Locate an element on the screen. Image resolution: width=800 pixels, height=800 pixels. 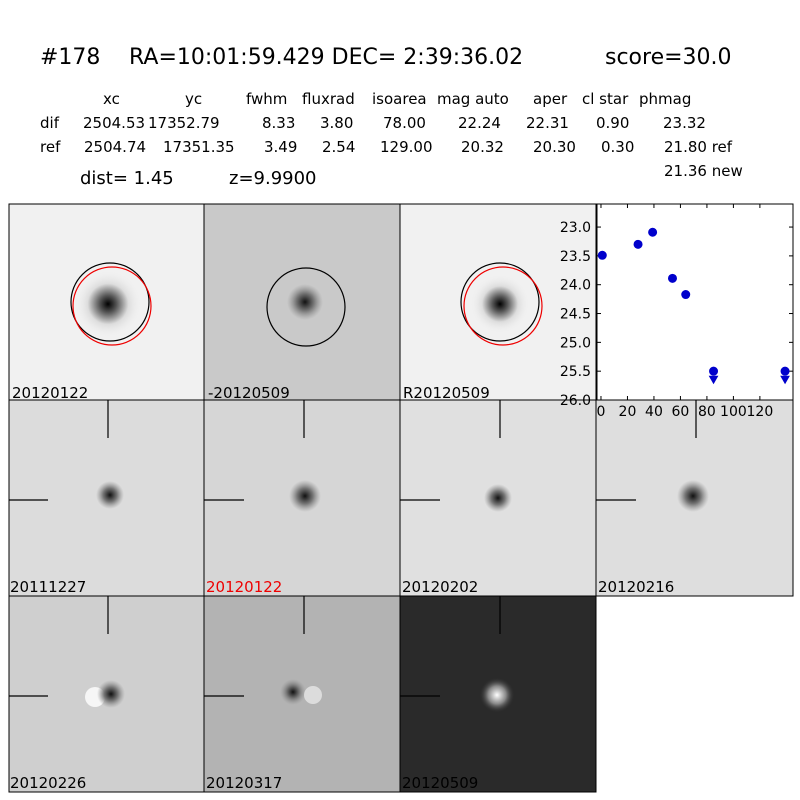
y-tick-label: 24.5 is located at coordinates (575, 315).